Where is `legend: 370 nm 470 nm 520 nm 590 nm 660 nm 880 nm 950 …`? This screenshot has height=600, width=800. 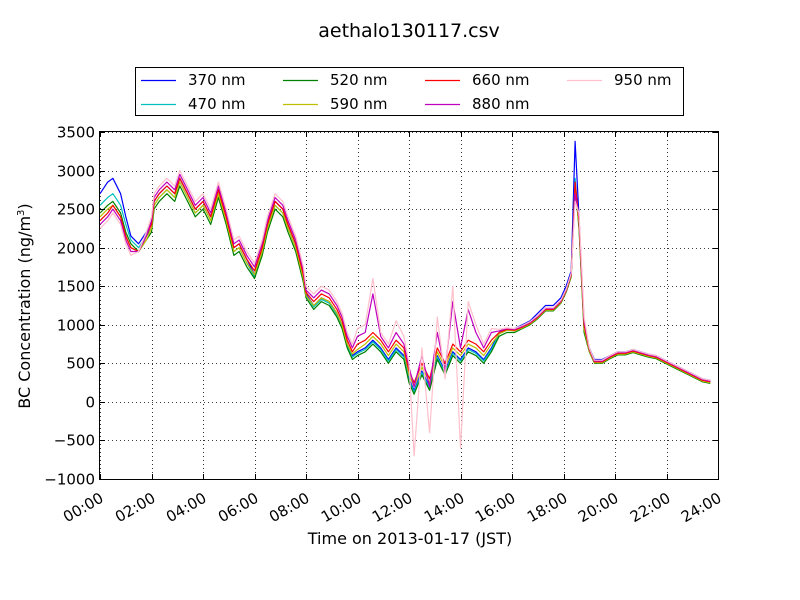 legend: 370 nm 470 nm 520 nm 590 nm 660 nm 880 nm 950 … is located at coordinates (409, 91).